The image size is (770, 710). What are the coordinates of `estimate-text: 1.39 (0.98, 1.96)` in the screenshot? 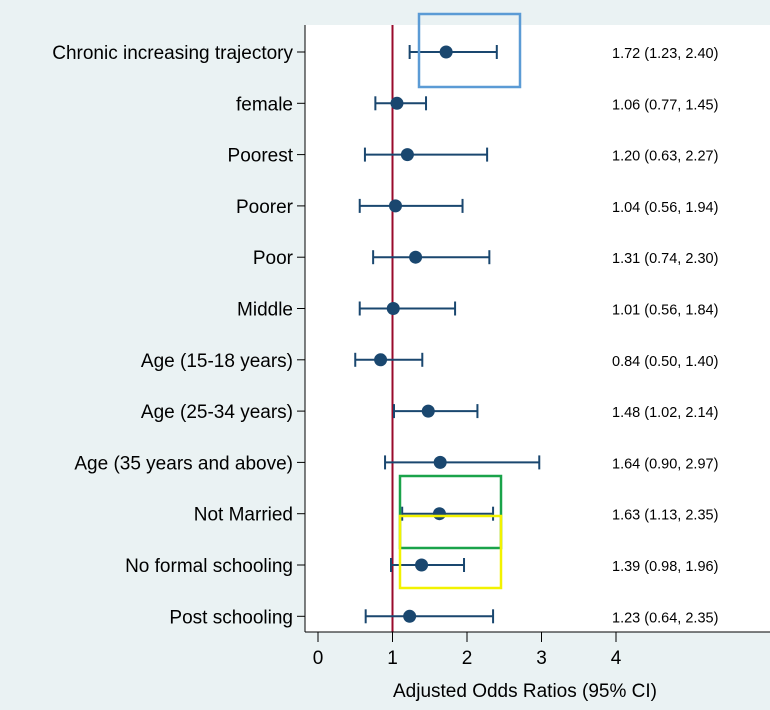 It's located at (665, 567).